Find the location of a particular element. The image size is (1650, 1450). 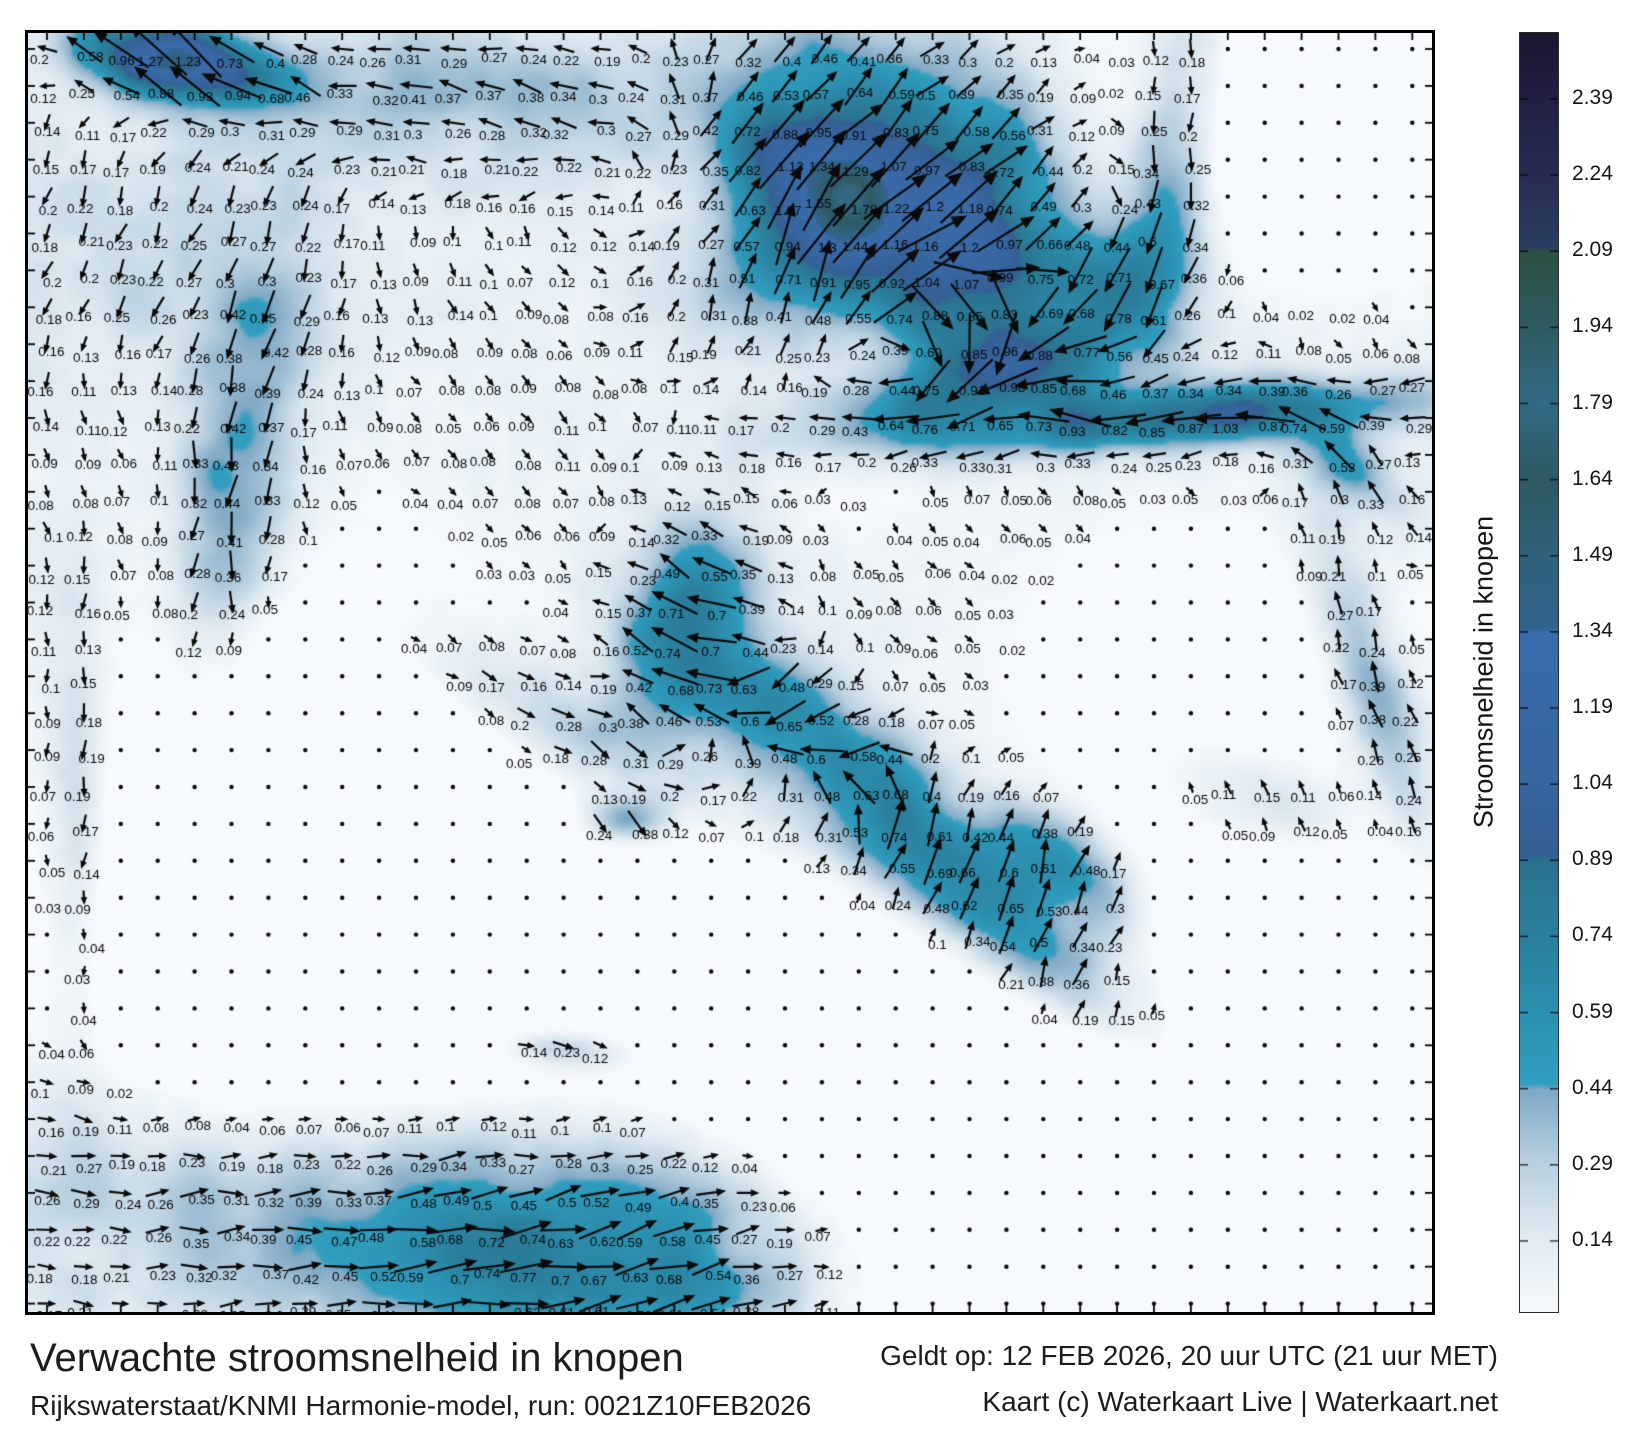

colorbar-tick-label: 1.34 is located at coordinates (1592, 630).